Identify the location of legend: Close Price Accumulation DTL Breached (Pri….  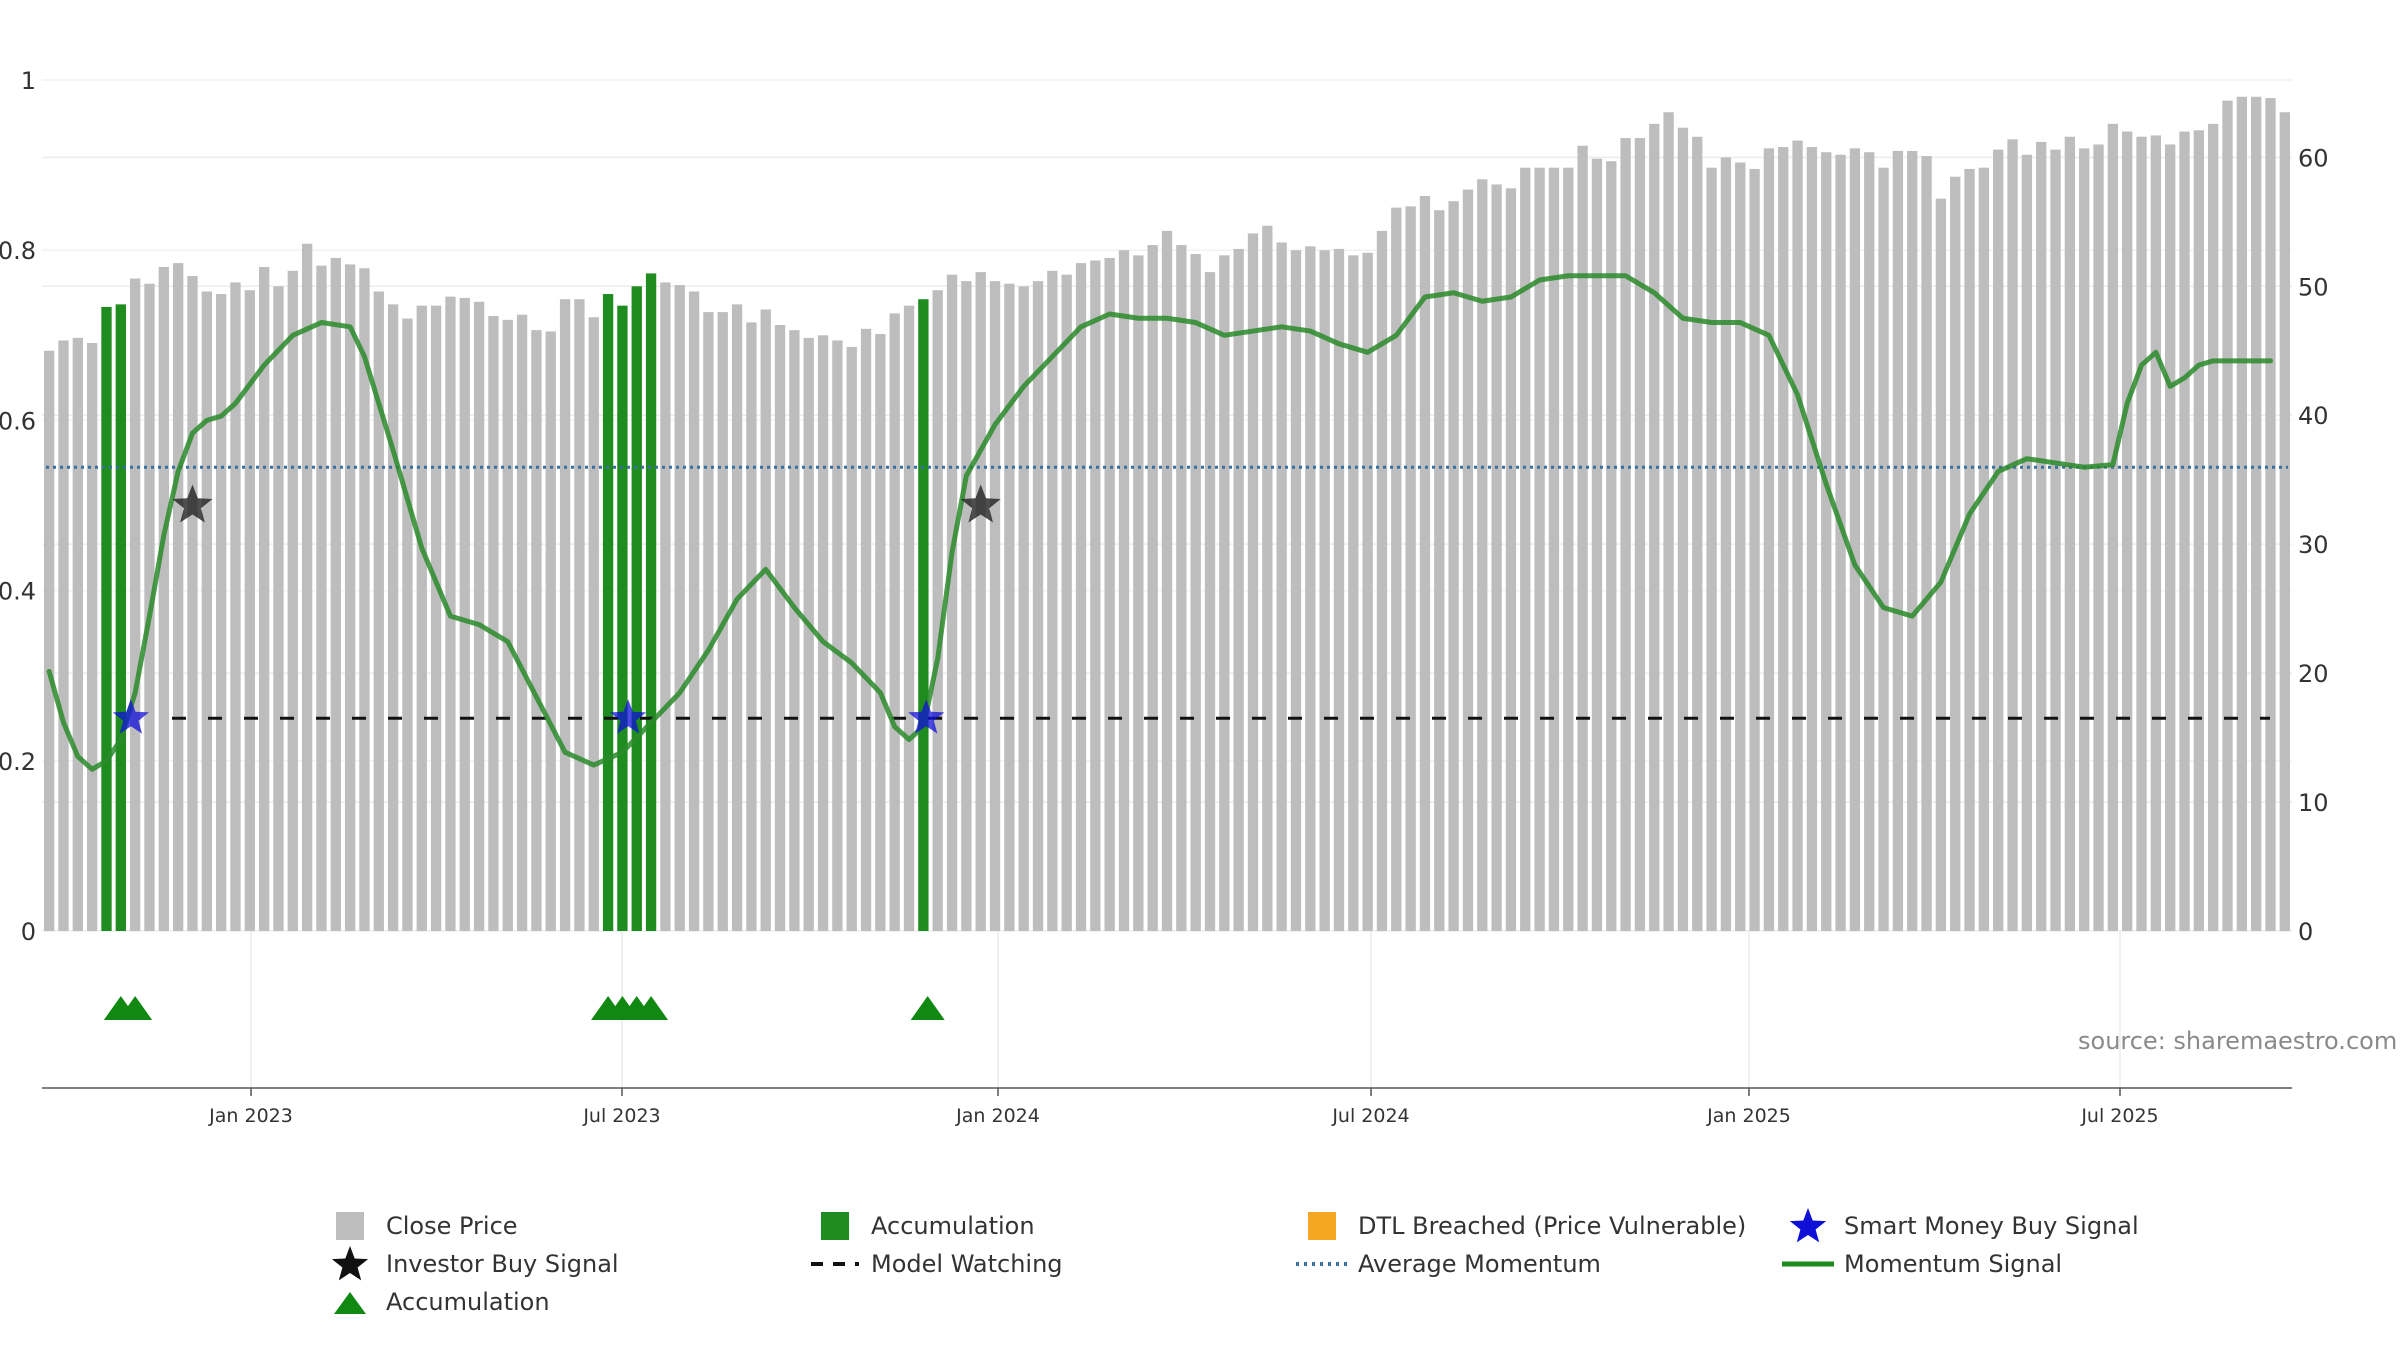
(1270, 1268).